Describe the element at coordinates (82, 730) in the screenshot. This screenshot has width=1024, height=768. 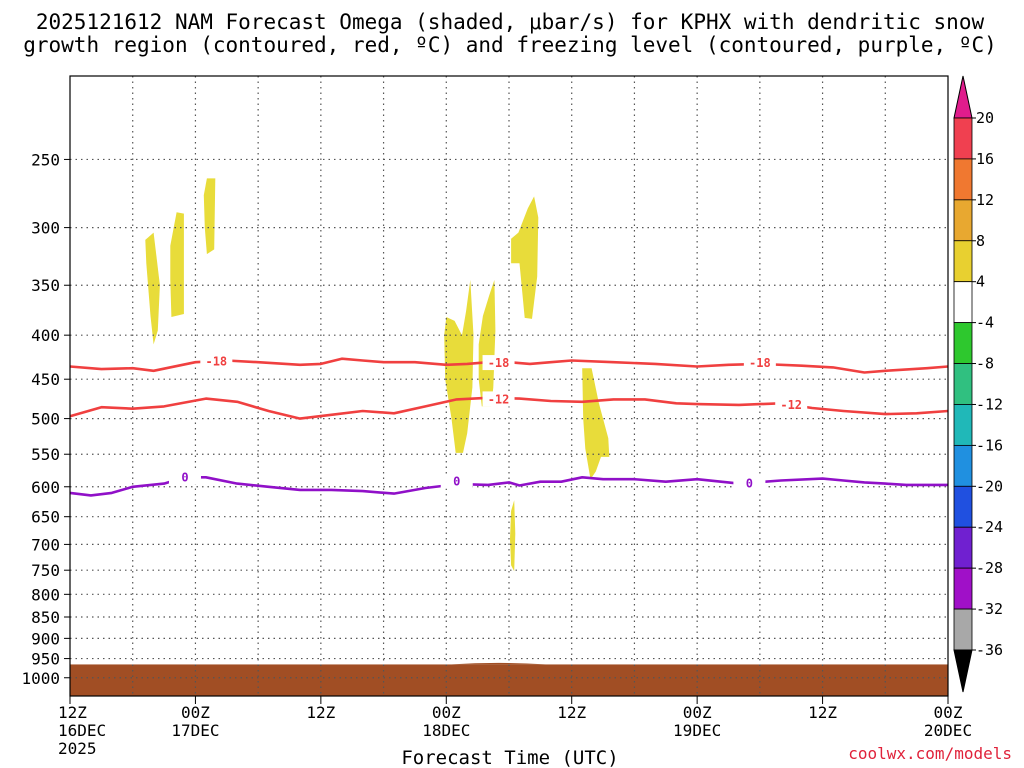
I see `x-tick-label-0-1: 16DEC` at that location.